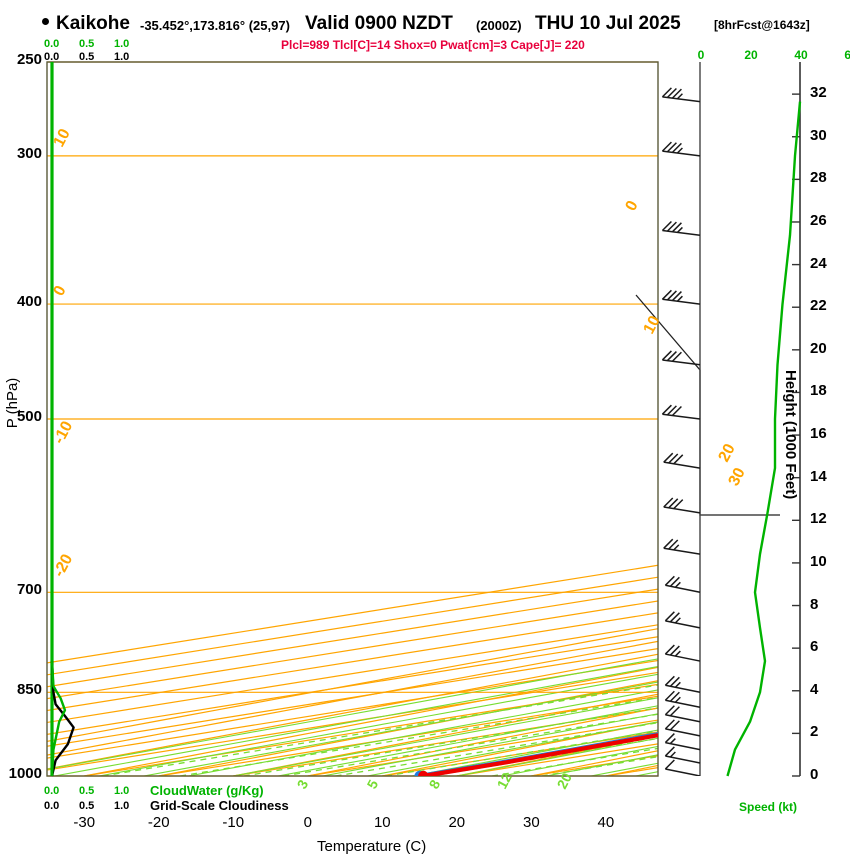 The width and height of the screenshot is (850, 860). What do you see at coordinates (457, 822) in the screenshot?
I see `temperature-tick-20: 20` at bounding box center [457, 822].